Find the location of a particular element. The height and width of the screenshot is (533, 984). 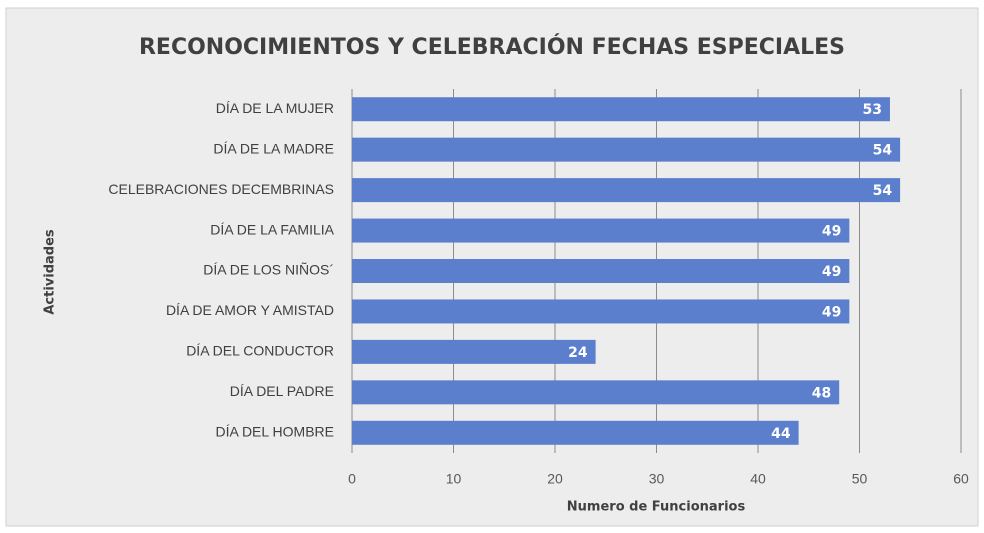

x-tick-label: 0 is located at coordinates (352, 479).